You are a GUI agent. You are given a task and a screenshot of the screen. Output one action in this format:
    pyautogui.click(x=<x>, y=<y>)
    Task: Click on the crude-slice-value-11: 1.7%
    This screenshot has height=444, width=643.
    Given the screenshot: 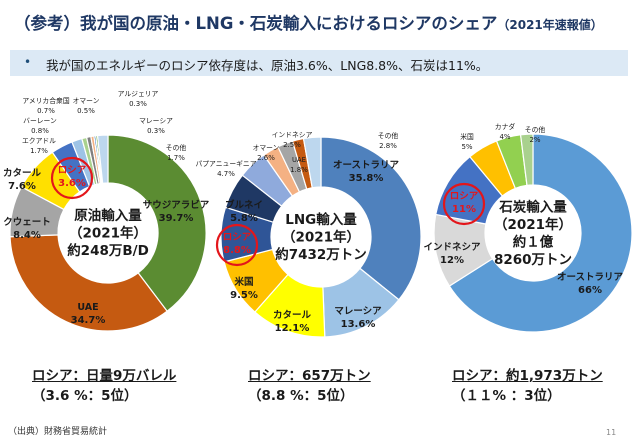 What is the action you would take?
    pyautogui.click(x=176, y=158)
    